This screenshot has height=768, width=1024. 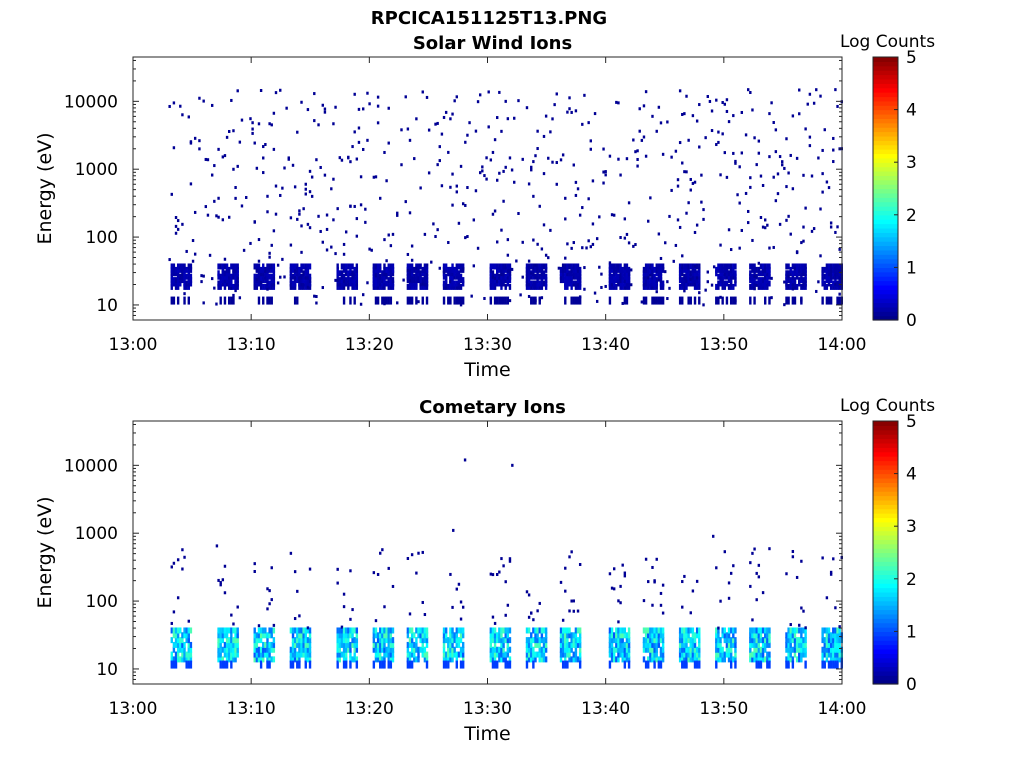 I want to click on figure-title: RPCICA151125T13.PNG, so click(x=489, y=18).